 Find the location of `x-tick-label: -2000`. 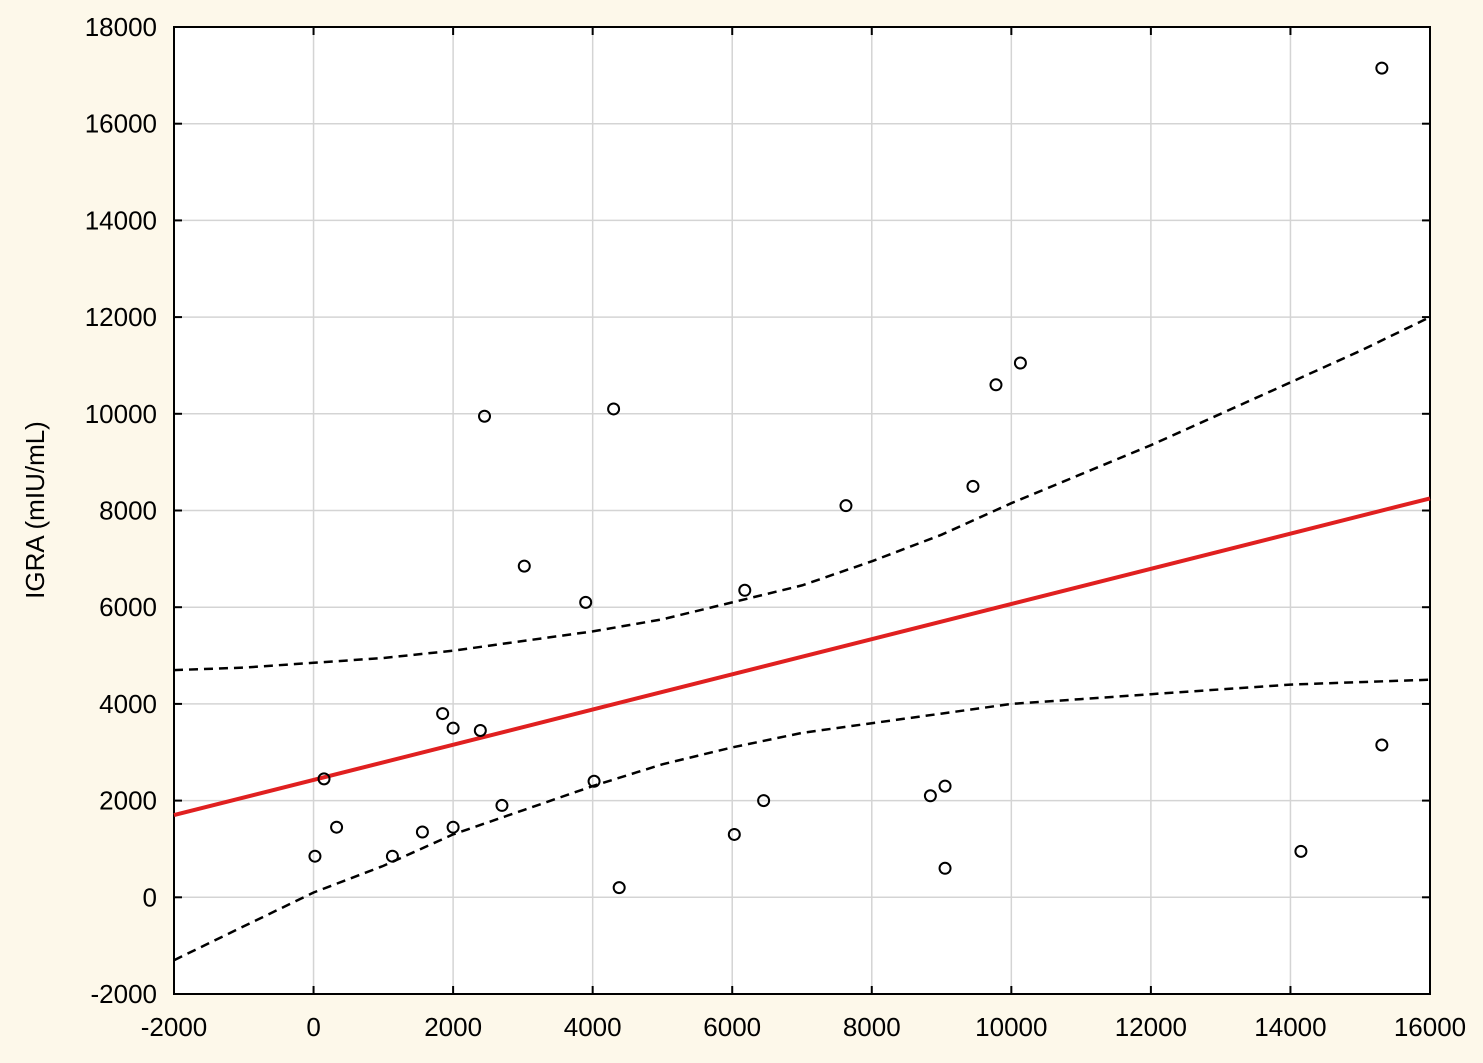

x-tick-label: -2000 is located at coordinates (174, 1027).